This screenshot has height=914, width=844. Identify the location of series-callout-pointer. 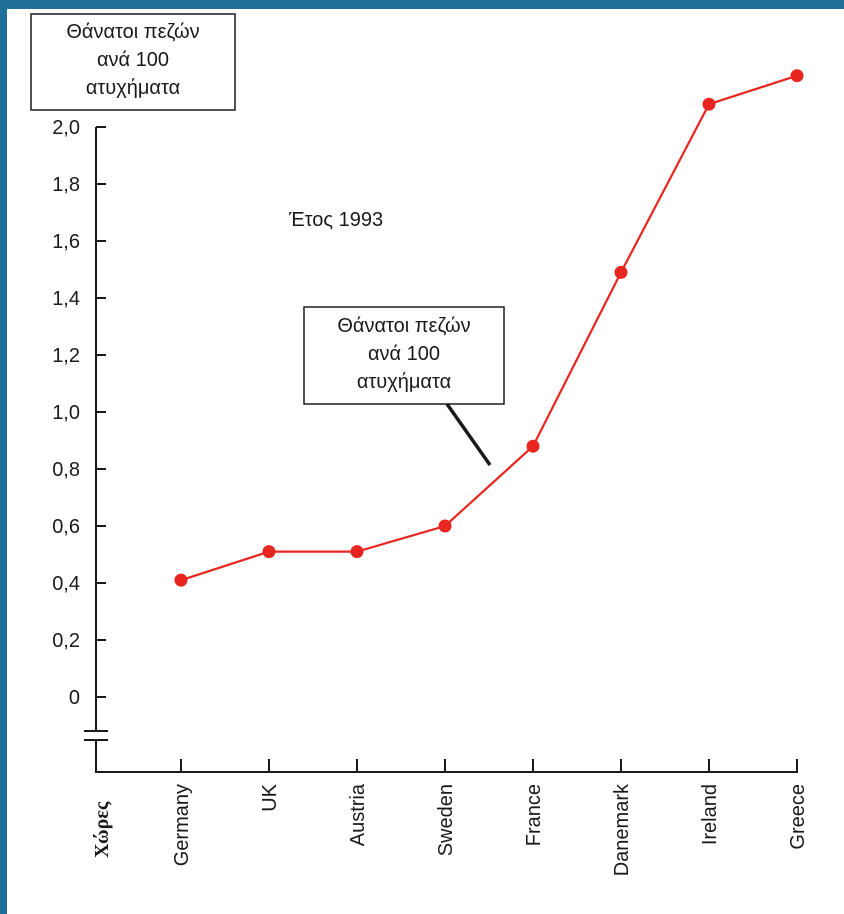
(468, 434).